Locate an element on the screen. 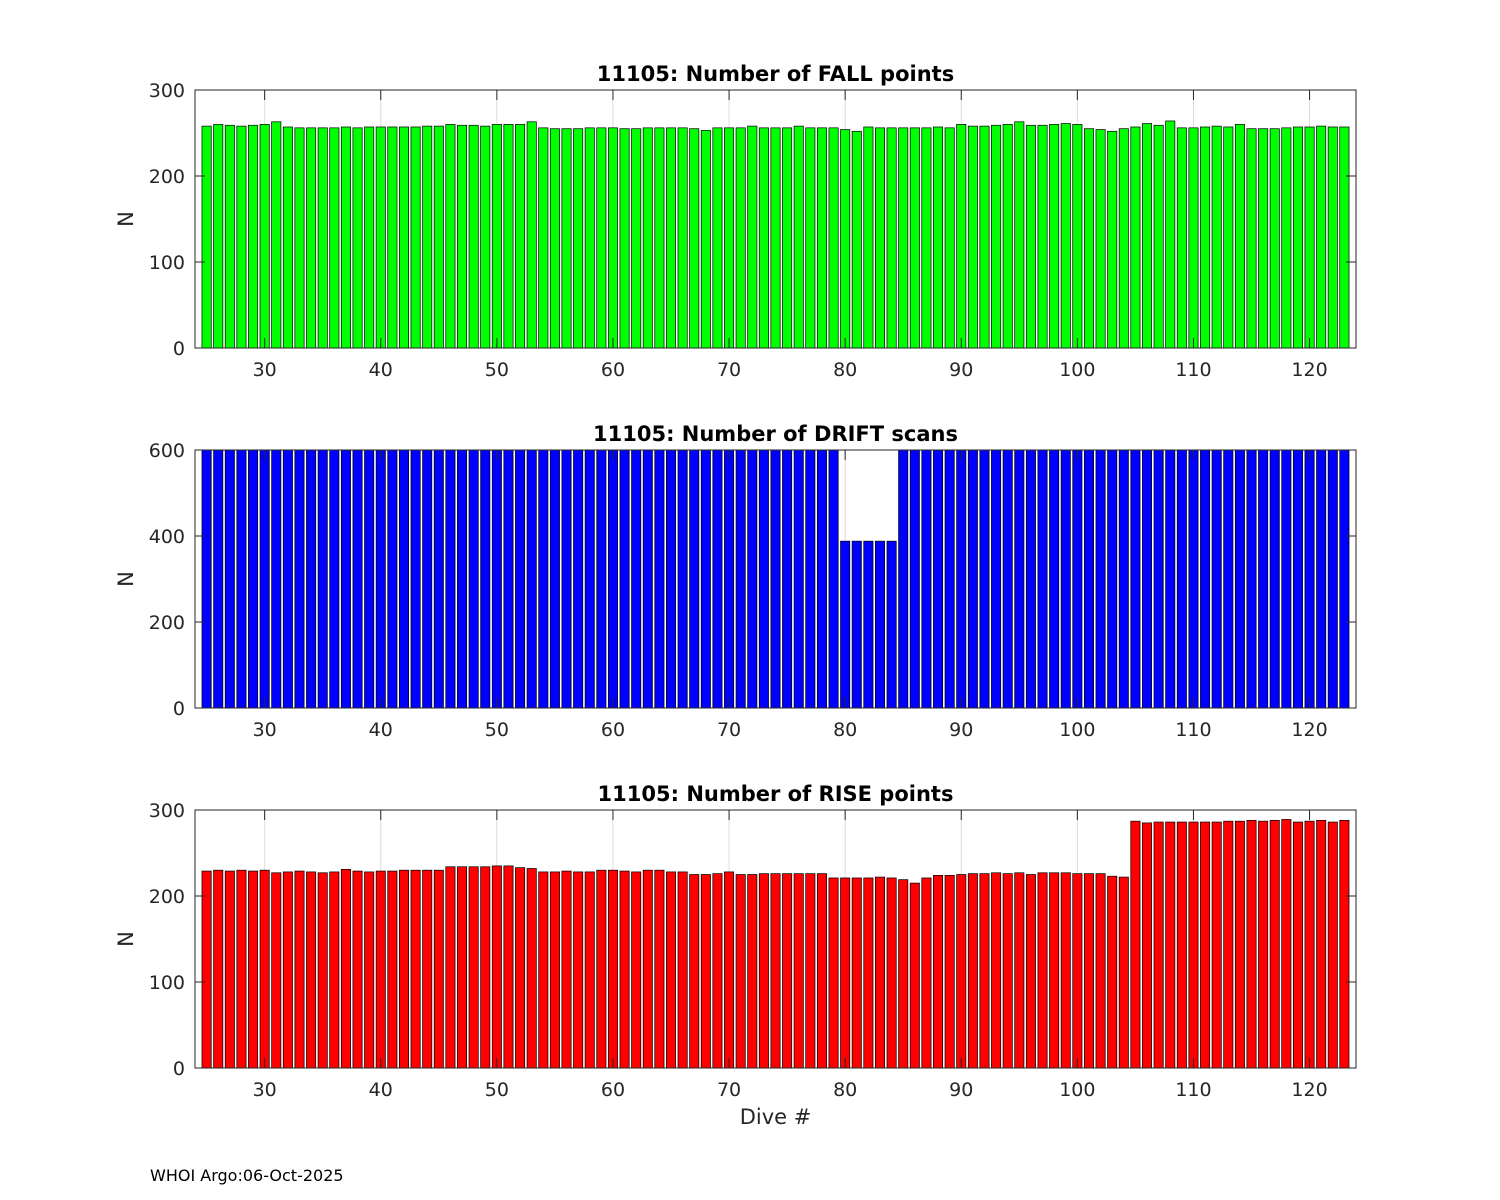 This screenshot has width=1500, height=1200. x-tick-label: 90 is located at coordinates (961, 730).